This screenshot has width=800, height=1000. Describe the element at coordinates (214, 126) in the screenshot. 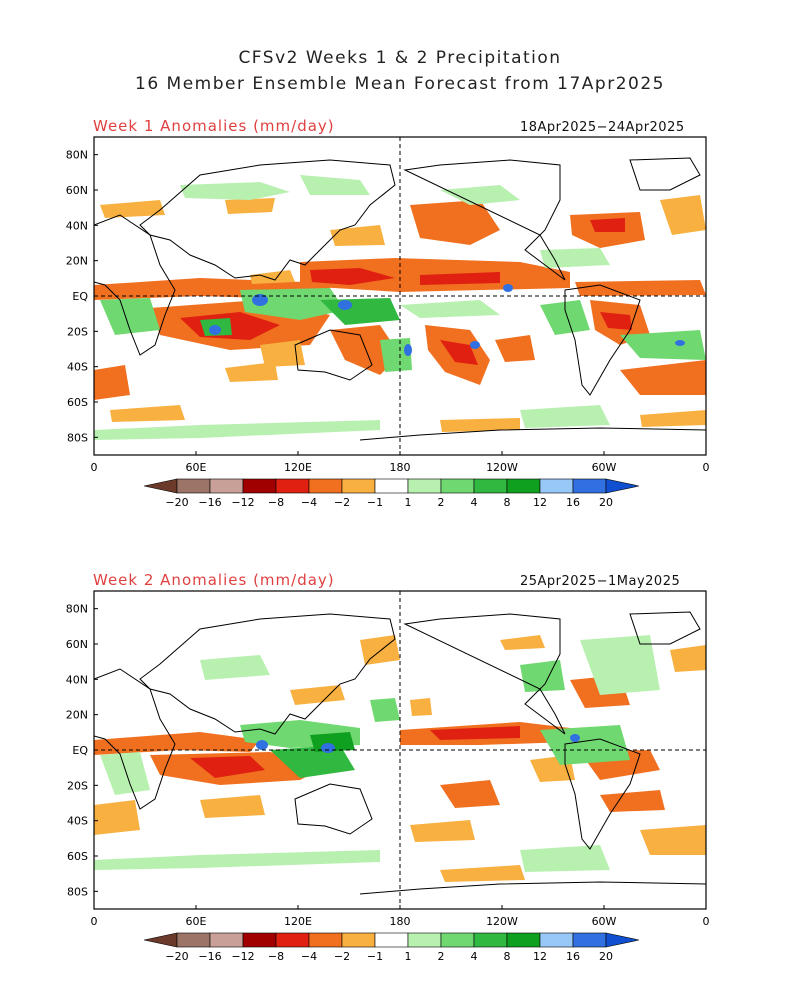

I see `week1-panel-label: Week 1 Anomalies (mm/day)` at that location.